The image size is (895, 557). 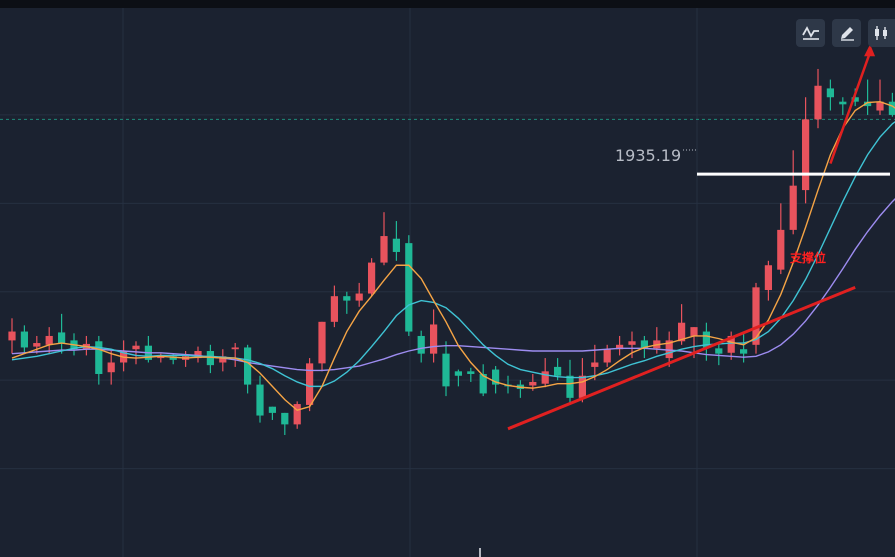 I want to click on pencil-draw-icon, so click(x=847, y=34).